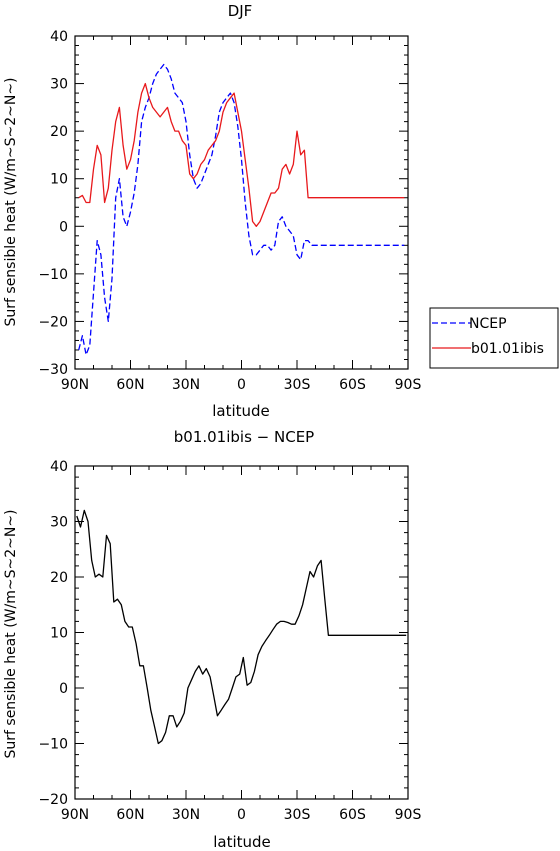  I want to click on bottom-x-tick-label: 90S, so click(408, 815).